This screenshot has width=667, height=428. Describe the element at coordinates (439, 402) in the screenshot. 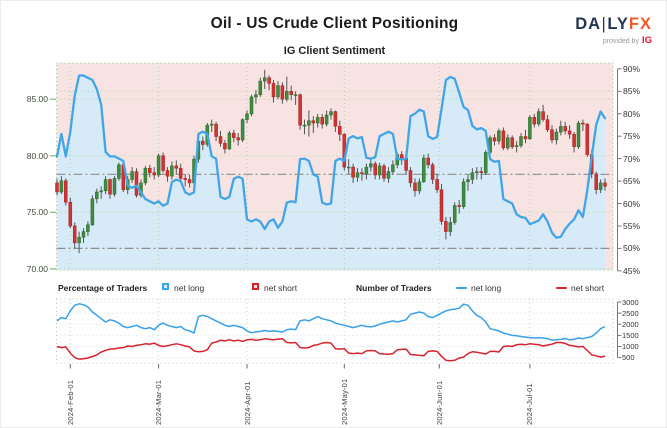

I see `date-axis-label: 2024-Jun-01` at that location.